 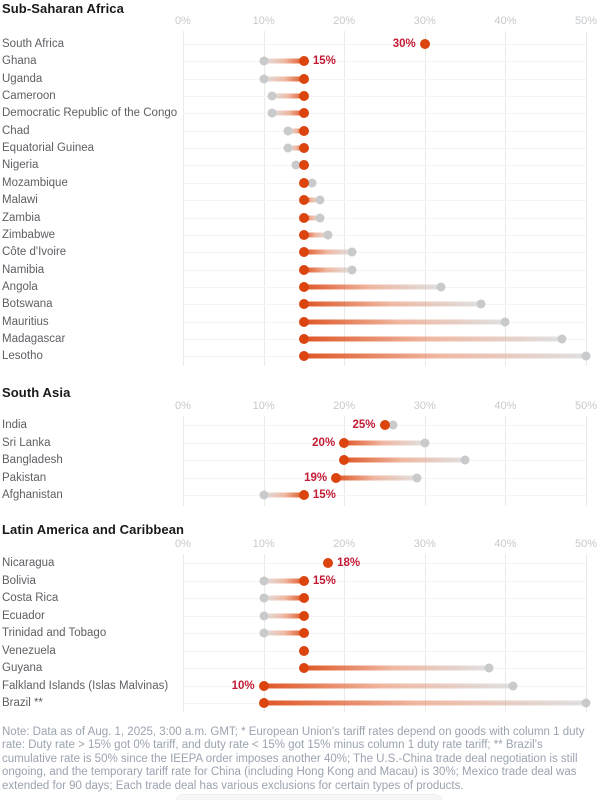 What do you see at coordinates (28, 563) in the screenshot?
I see `country-label: Nicaragua` at bounding box center [28, 563].